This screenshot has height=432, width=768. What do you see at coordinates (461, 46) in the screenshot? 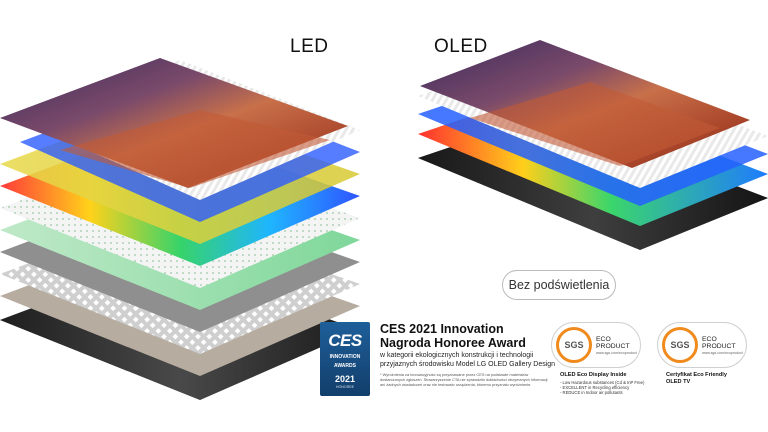
I see `oled-label: OLED` at bounding box center [461, 46].